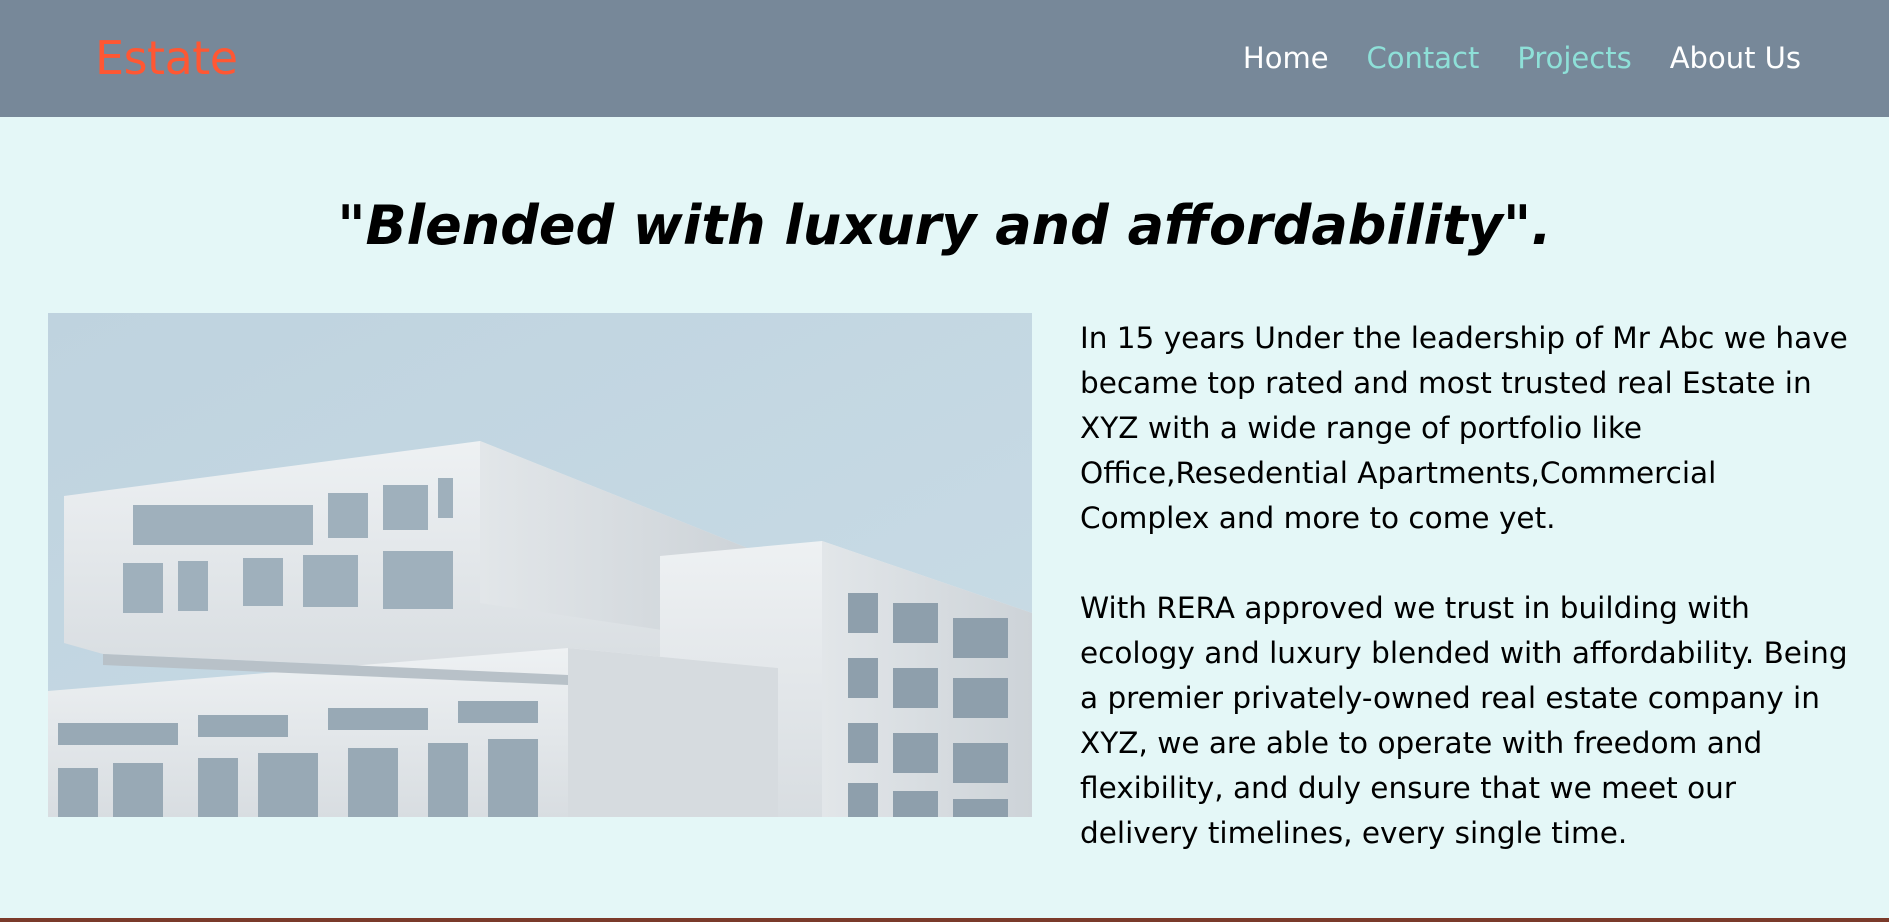  I want to click on nav-menu: Home Contact Projects About Us, so click(1522, 58).